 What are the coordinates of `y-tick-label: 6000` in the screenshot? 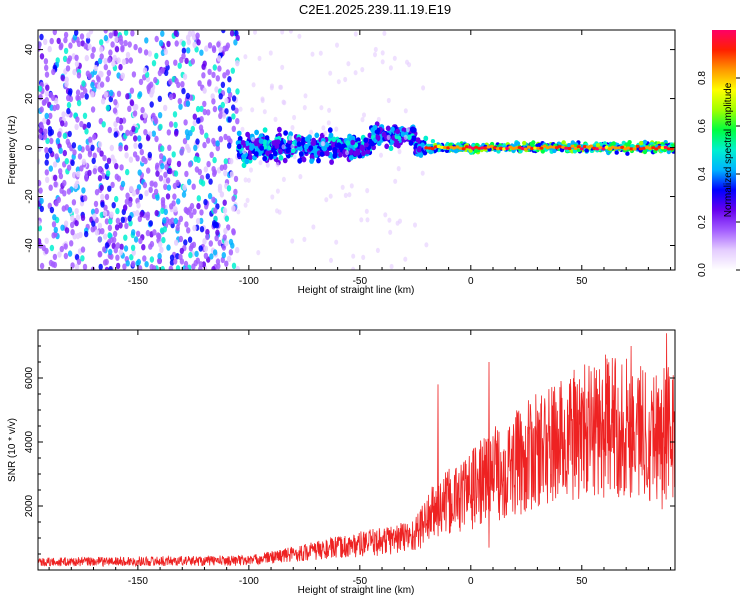 It's located at (29, 377).